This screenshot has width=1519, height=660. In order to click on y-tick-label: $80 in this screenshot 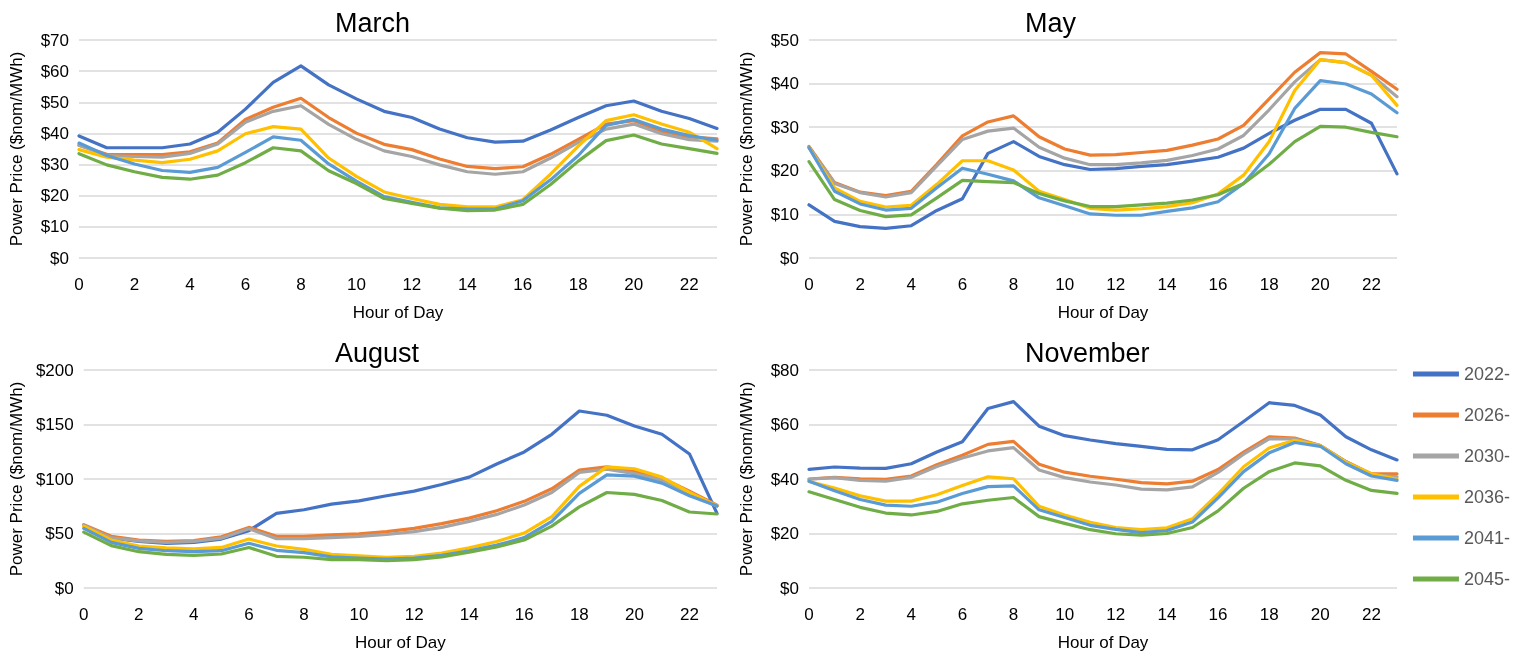, I will do `click(784, 370)`.